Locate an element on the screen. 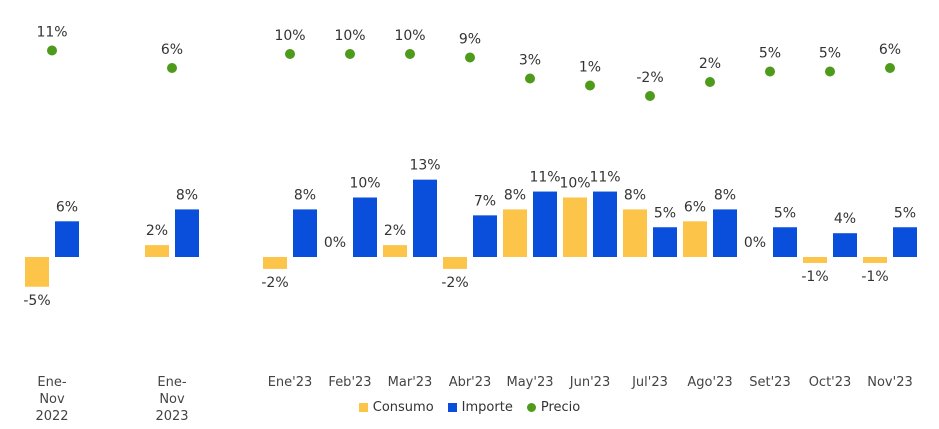  x-tick-label: Ene- Nov 2023 is located at coordinates (172, 399).